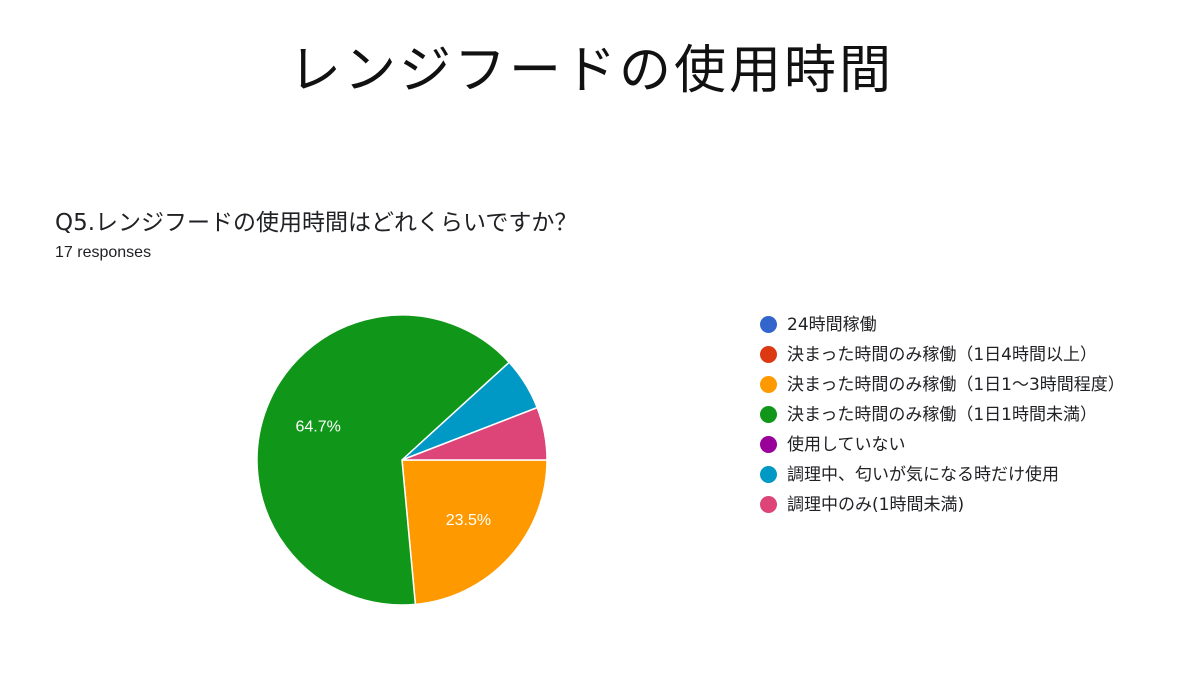 The height and width of the screenshot is (686, 1183). What do you see at coordinates (846, 445) in the screenshot?
I see `legend-label: 使用していない` at bounding box center [846, 445].